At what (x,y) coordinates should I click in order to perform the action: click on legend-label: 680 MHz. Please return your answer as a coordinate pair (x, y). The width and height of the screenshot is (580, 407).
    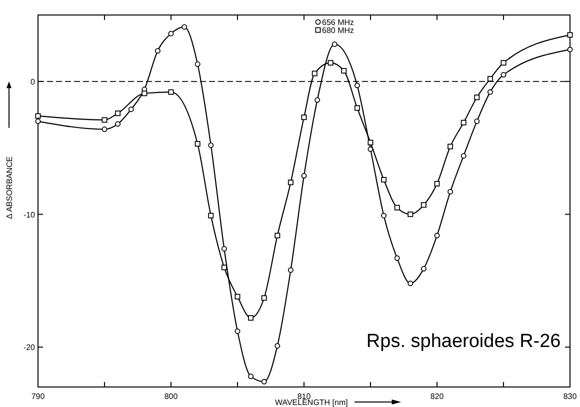
    Looking at the image, I should click on (338, 30).